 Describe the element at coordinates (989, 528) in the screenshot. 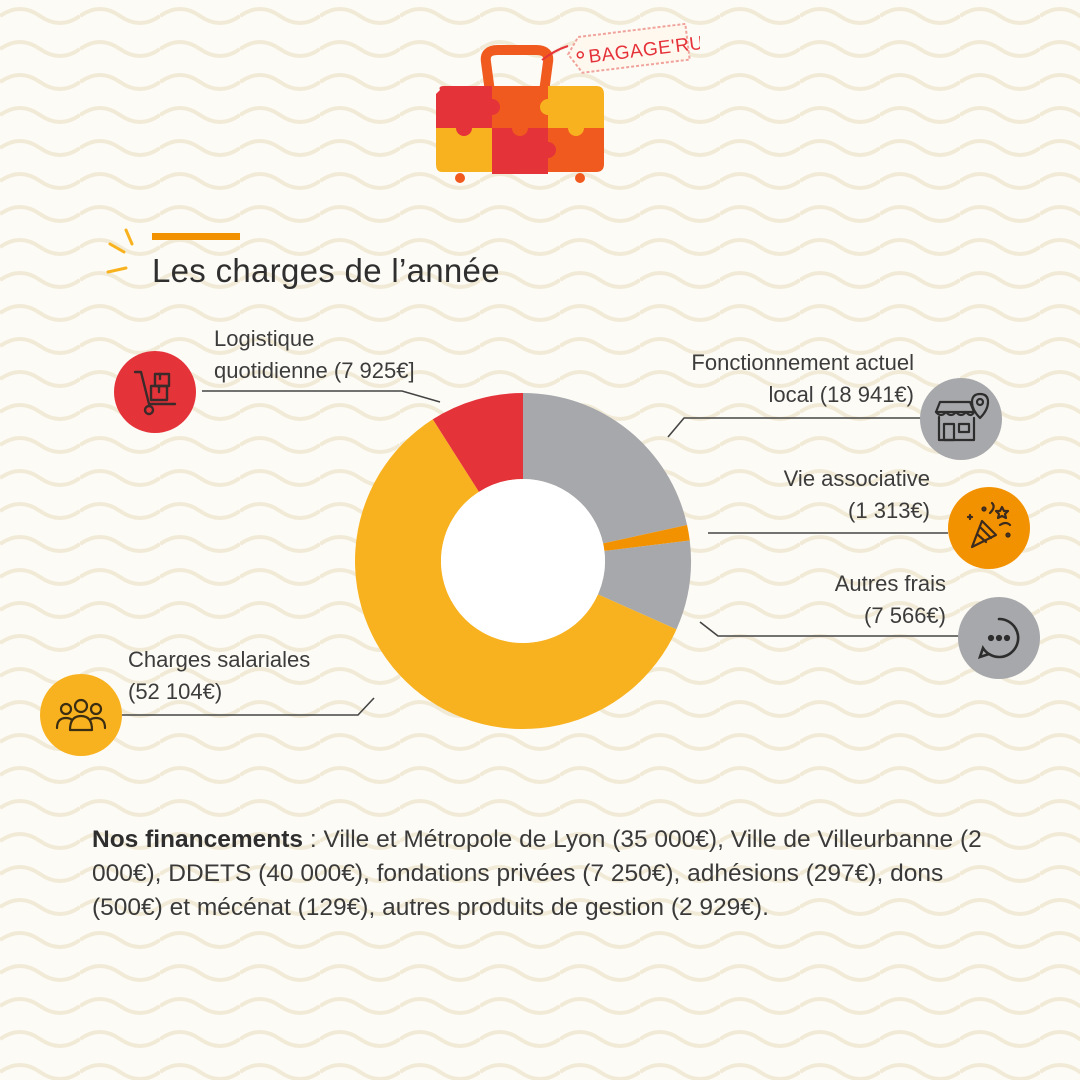

I see `party-popper-icon` at that location.